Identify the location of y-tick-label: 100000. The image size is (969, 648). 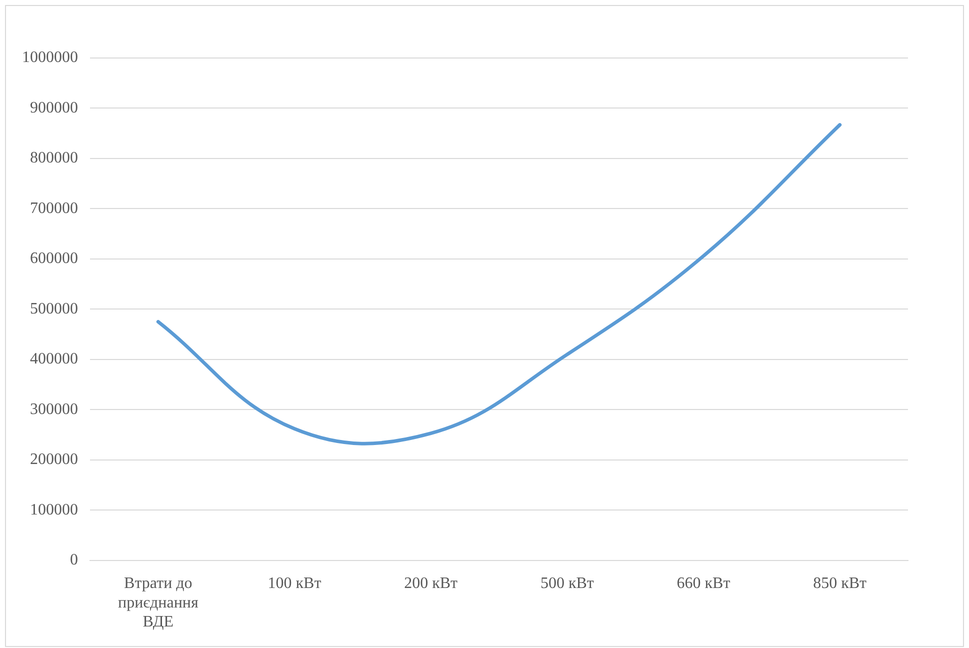
(54, 509).